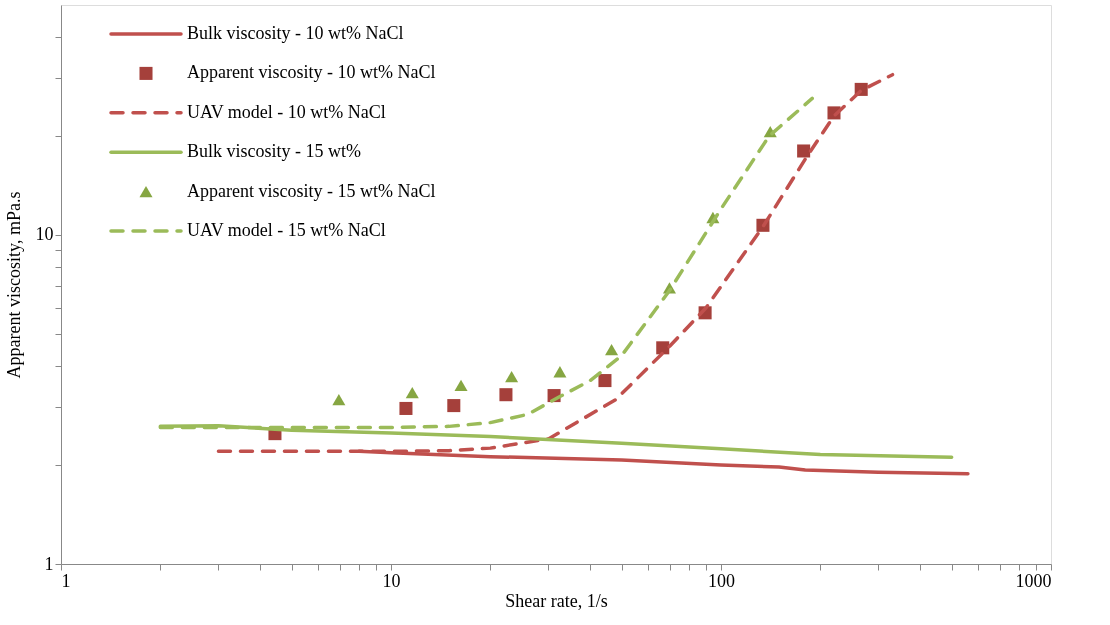 This screenshot has width=1110, height=625. What do you see at coordinates (13, 285) in the screenshot?
I see `y-axis-title: Apparent viscosity, mPa.s` at bounding box center [13, 285].